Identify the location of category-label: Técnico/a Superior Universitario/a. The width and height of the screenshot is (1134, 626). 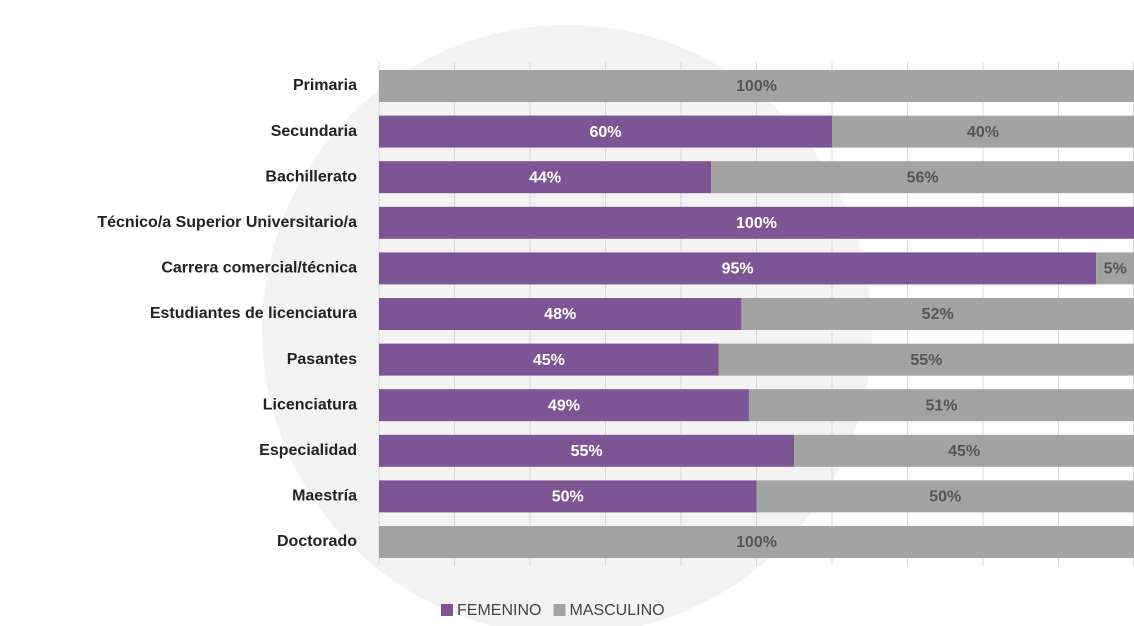
(227, 222).